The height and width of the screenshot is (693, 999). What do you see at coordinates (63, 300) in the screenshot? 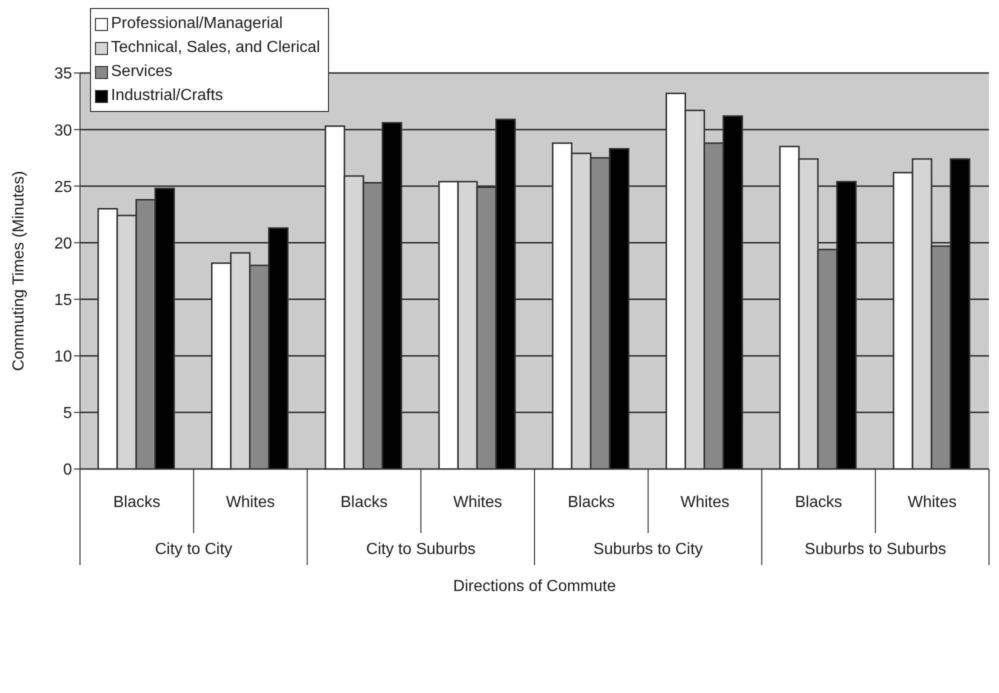
I see `y-tick-label: 15` at bounding box center [63, 300].